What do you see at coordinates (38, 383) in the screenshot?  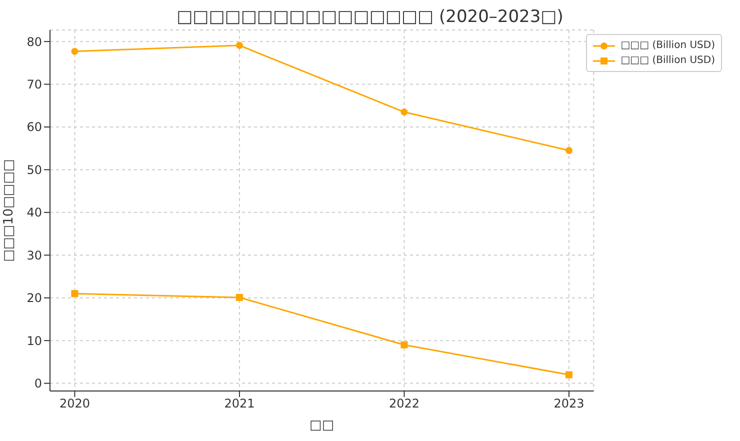 I see `y-tick-label: 0` at bounding box center [38, 383].